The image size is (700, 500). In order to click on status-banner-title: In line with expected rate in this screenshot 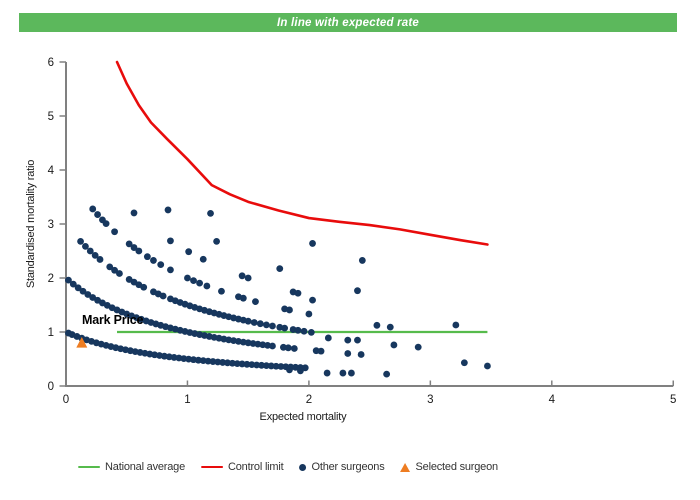, I will do `click(348, 22)`.